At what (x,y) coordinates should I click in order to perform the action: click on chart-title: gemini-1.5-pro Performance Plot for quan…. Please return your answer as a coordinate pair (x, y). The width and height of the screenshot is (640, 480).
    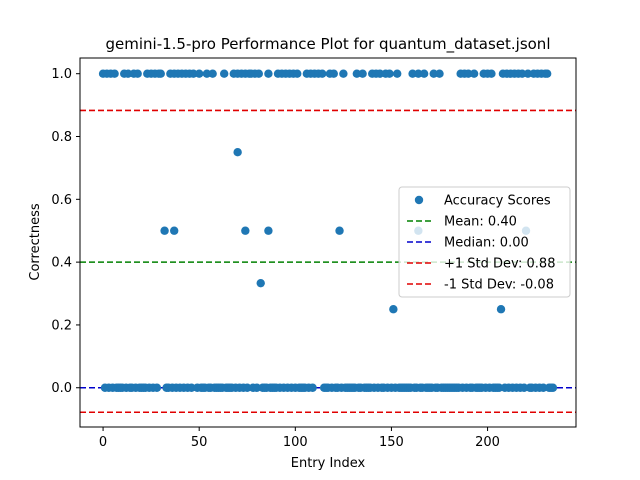
    Looking at the image, I should click on (328, 44).